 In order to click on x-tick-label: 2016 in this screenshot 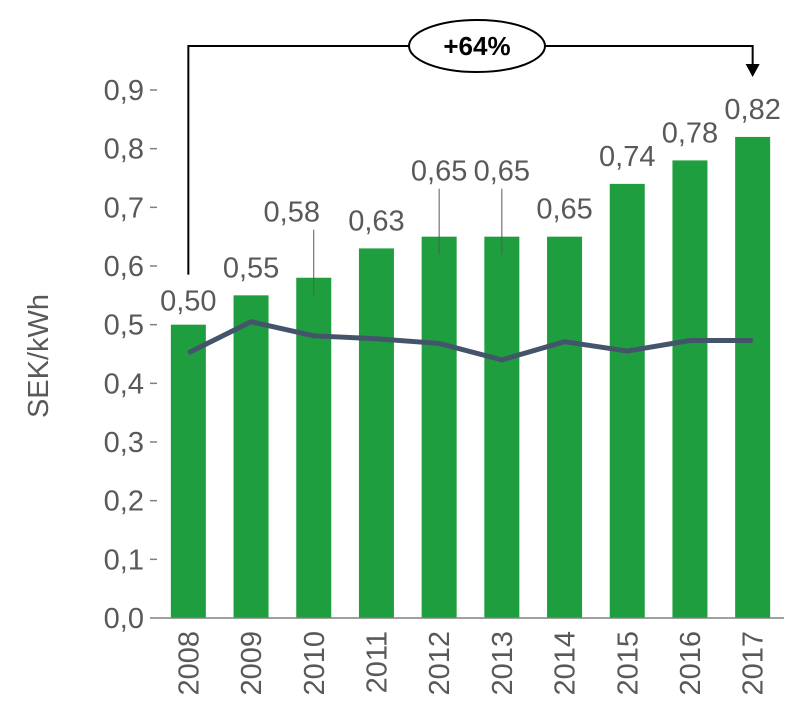, I will do `click(691, 663)`.